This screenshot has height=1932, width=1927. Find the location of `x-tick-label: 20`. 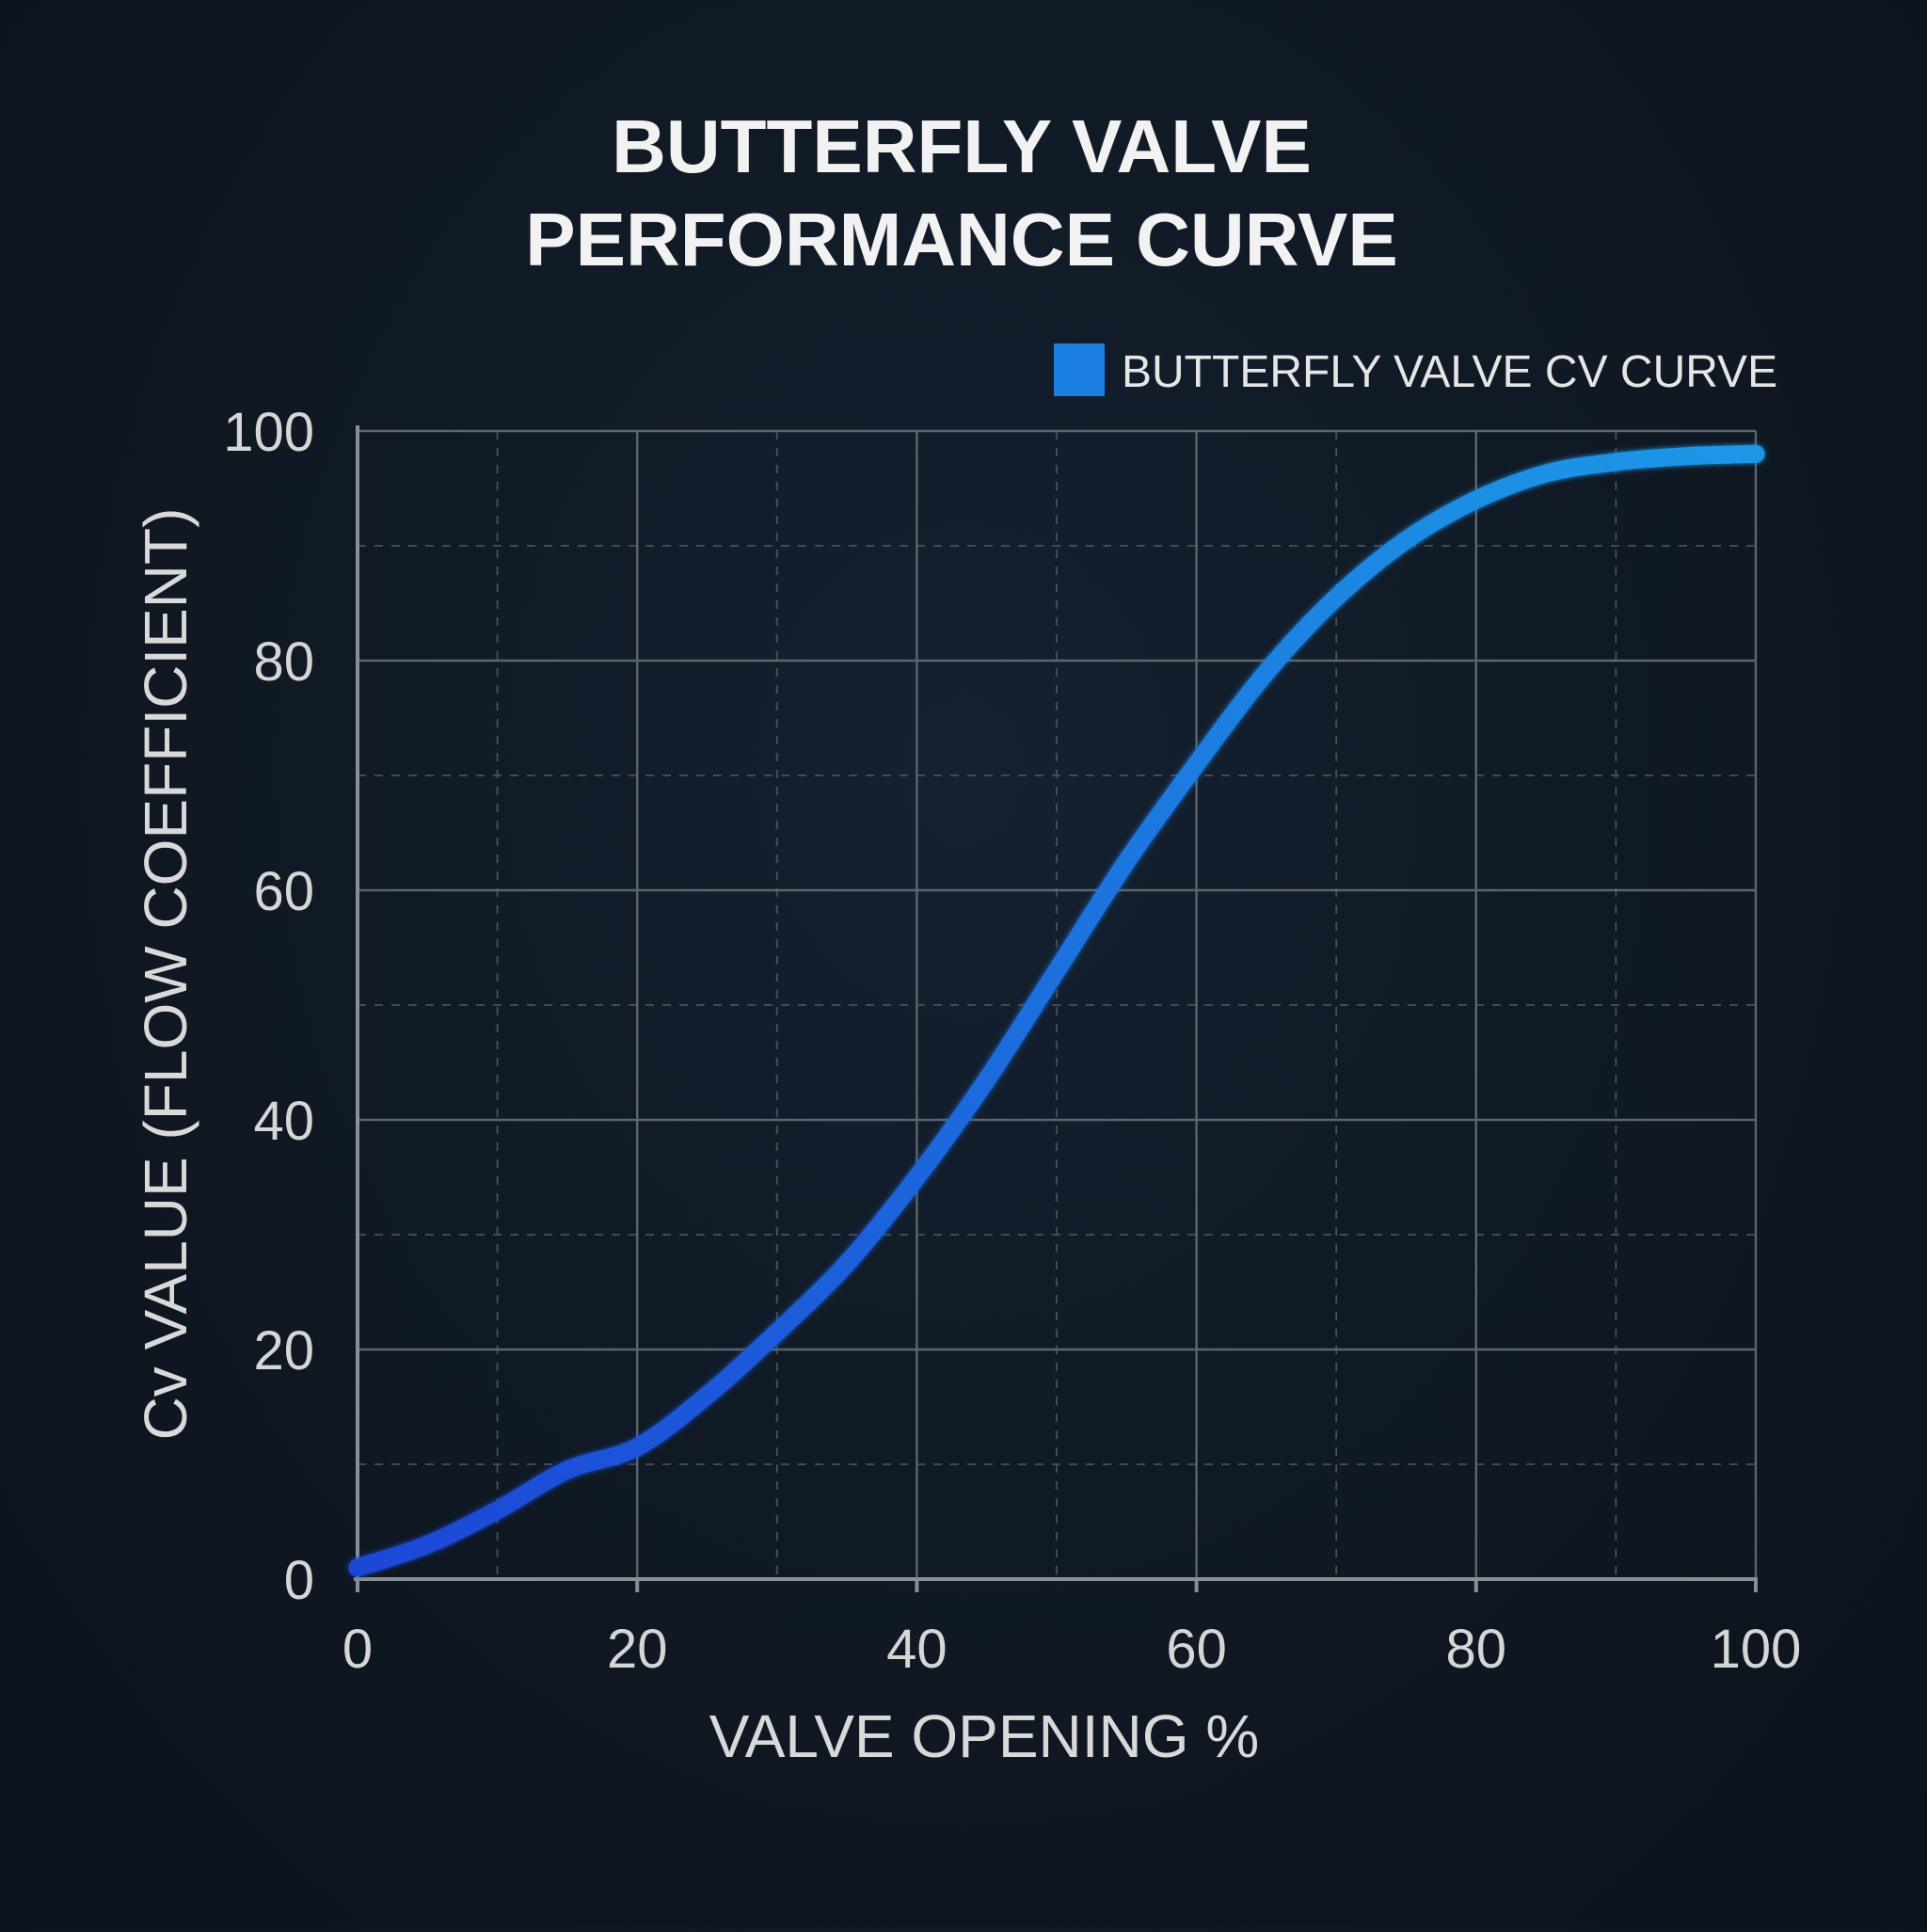

x-tick-label: 20 is located at coordinates (637, 1649).